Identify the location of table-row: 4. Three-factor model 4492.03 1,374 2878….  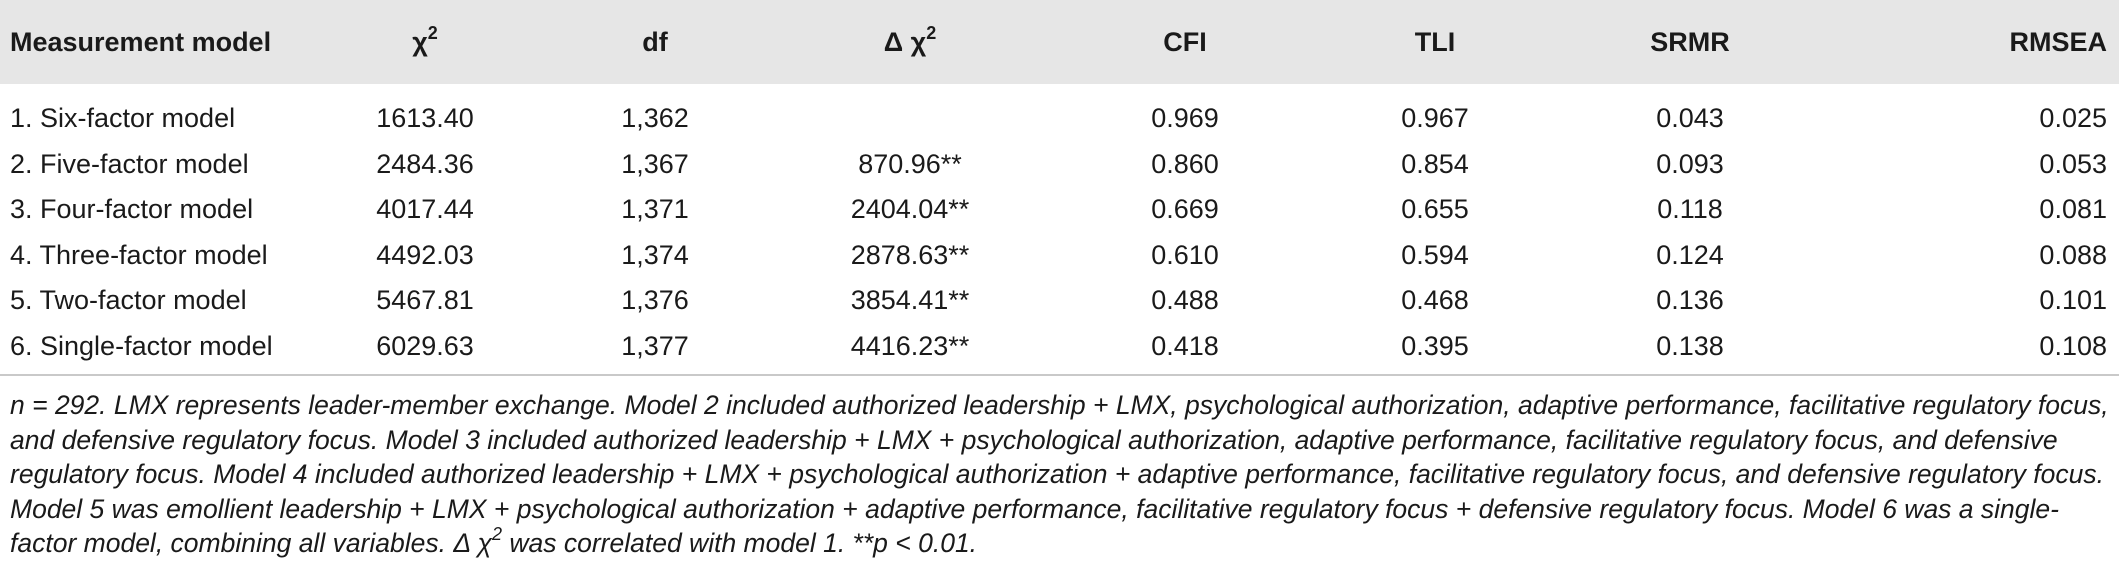
(1059, 256).